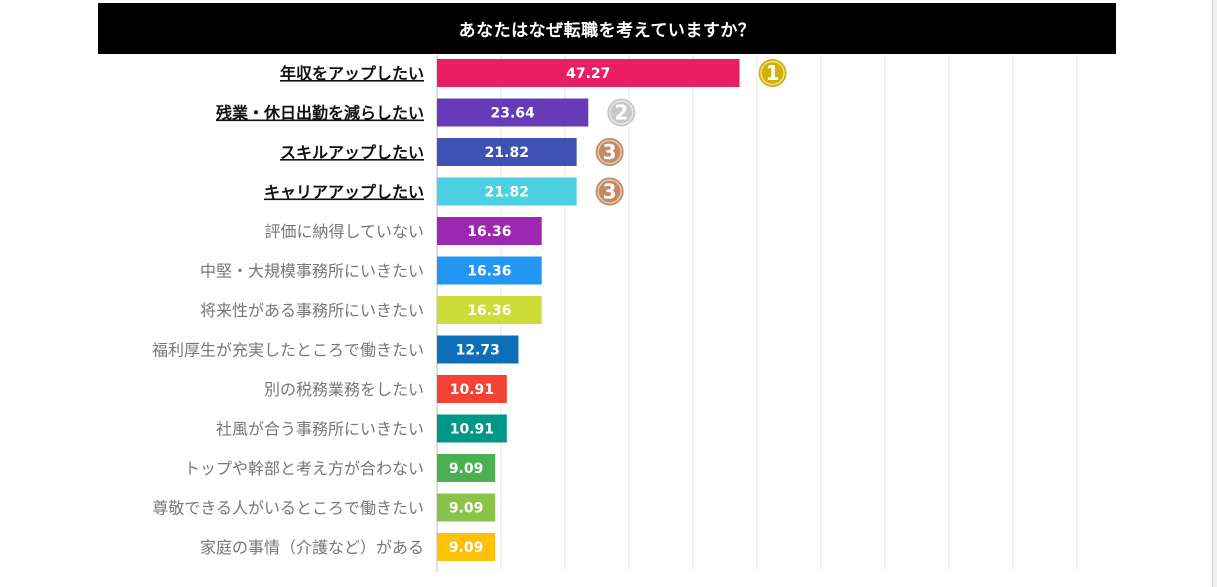 The image size is (1217, 587). I want to click on category-label: キャリアアップしたい, so click(344, 192).